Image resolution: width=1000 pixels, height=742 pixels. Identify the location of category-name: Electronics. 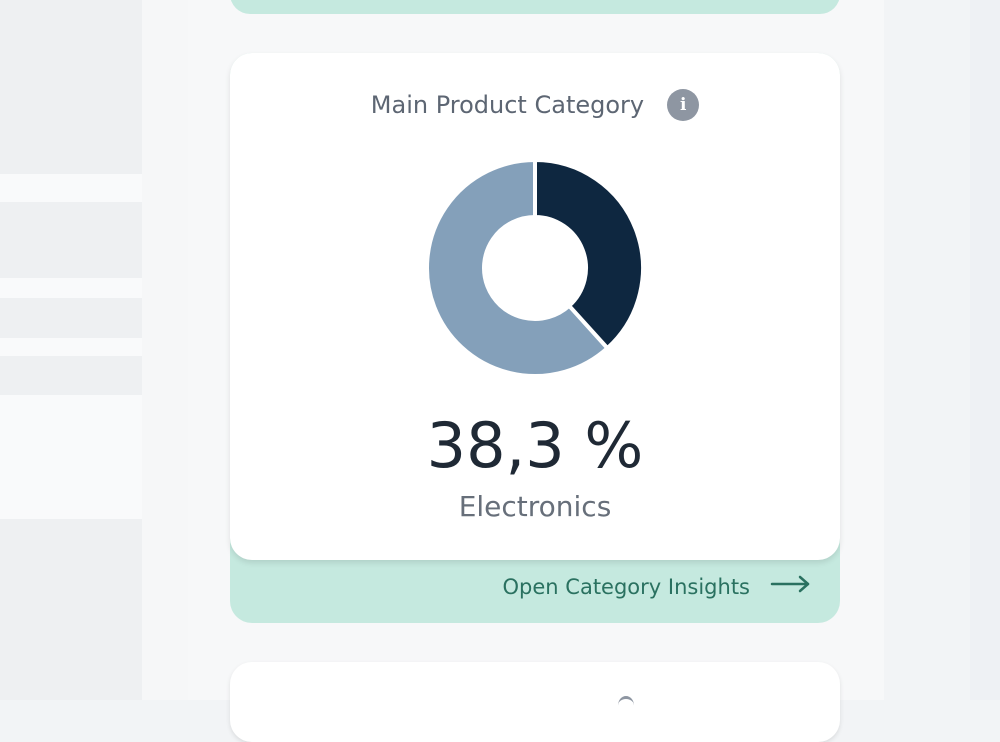
(535, 506).